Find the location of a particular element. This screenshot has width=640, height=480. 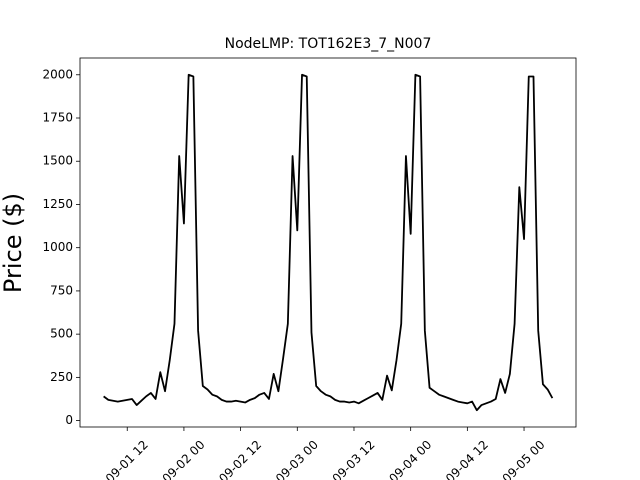

y-tick-label: 1250 is located at coordinates (57, 204).